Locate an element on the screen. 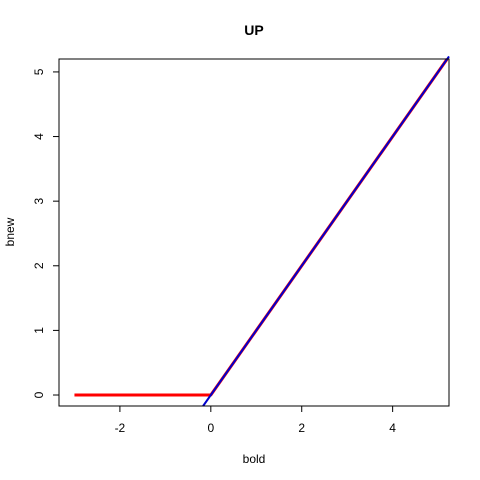  x-tick-label: -2 is located at coordinates (120, 428).